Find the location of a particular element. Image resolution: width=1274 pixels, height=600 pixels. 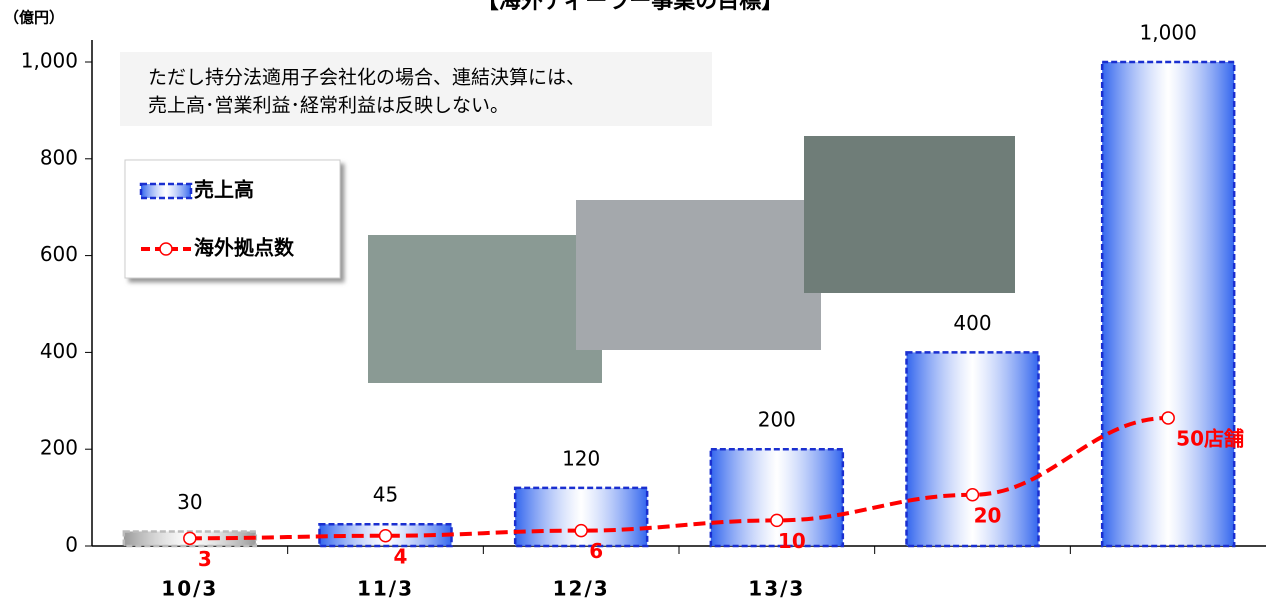

annotation: 売上高･営業利益･経常利益は反映しない。 is located at coordinates (328, 106).